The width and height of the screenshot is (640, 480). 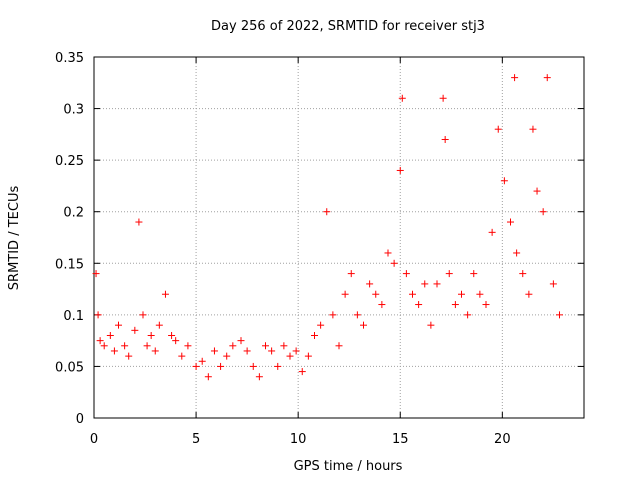 What do you see at coordinates (298, 439) in the screenshot?
I see `x-tick-label: 10` at bounding box center [298, 439].